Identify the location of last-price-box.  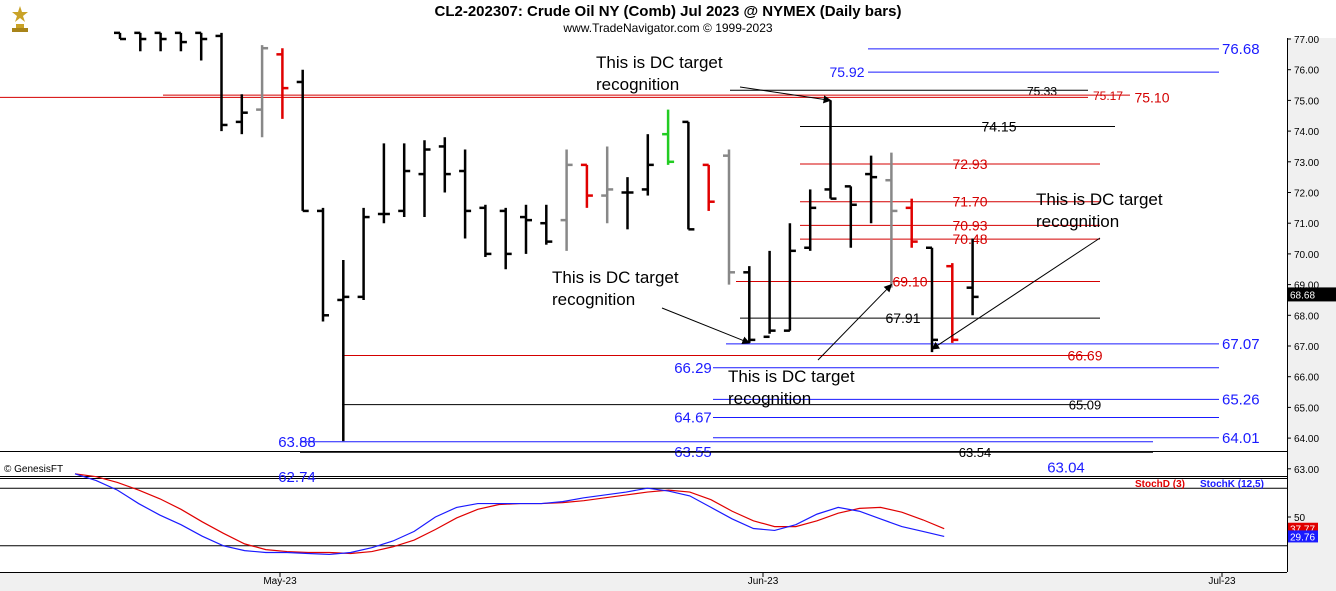
(1312, 294).